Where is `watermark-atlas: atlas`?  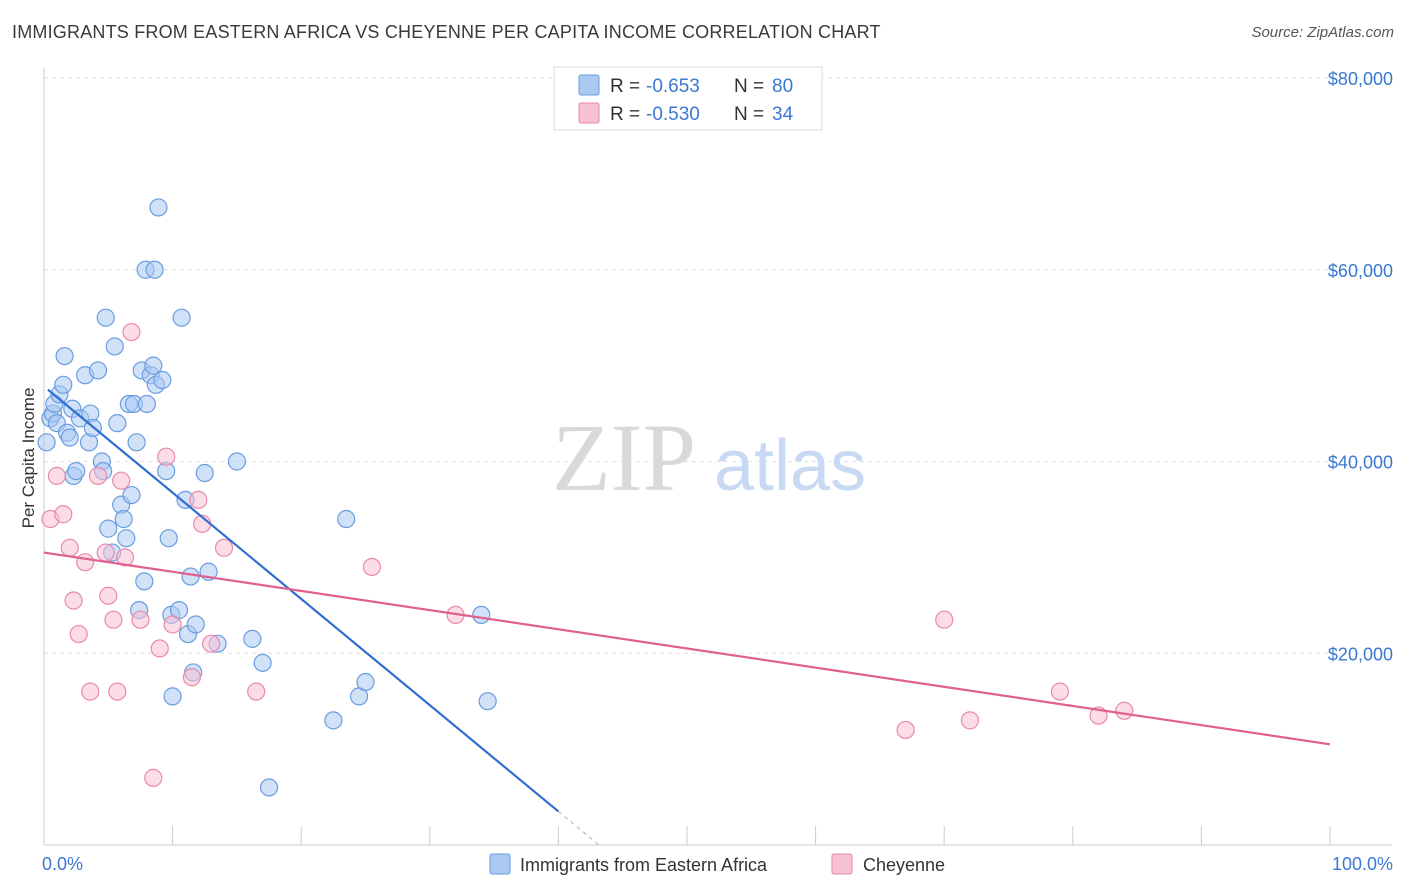
watermark-atlas: atlas is located at coordinates (790, 466).